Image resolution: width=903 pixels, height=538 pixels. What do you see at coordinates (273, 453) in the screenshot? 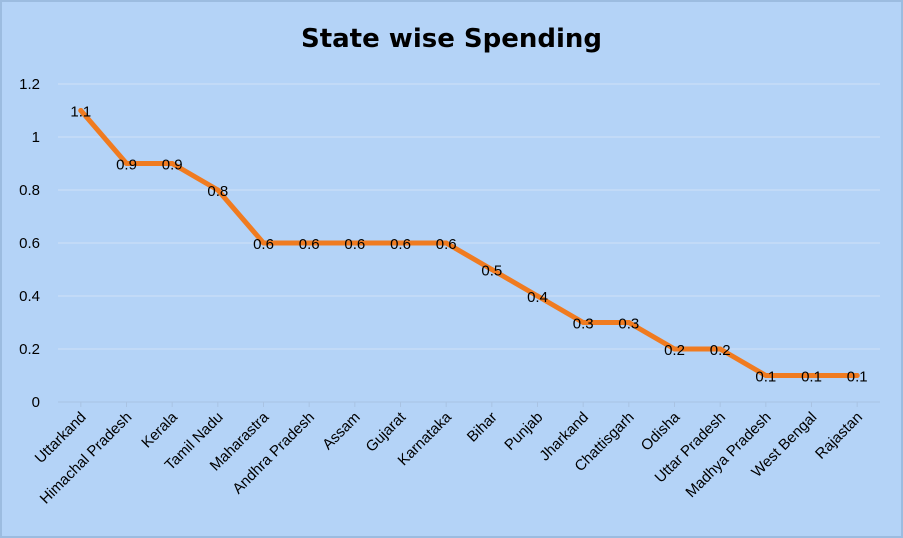
I see `x-tick-label: Andhra Pradesh` at bounding box center [273, 453].